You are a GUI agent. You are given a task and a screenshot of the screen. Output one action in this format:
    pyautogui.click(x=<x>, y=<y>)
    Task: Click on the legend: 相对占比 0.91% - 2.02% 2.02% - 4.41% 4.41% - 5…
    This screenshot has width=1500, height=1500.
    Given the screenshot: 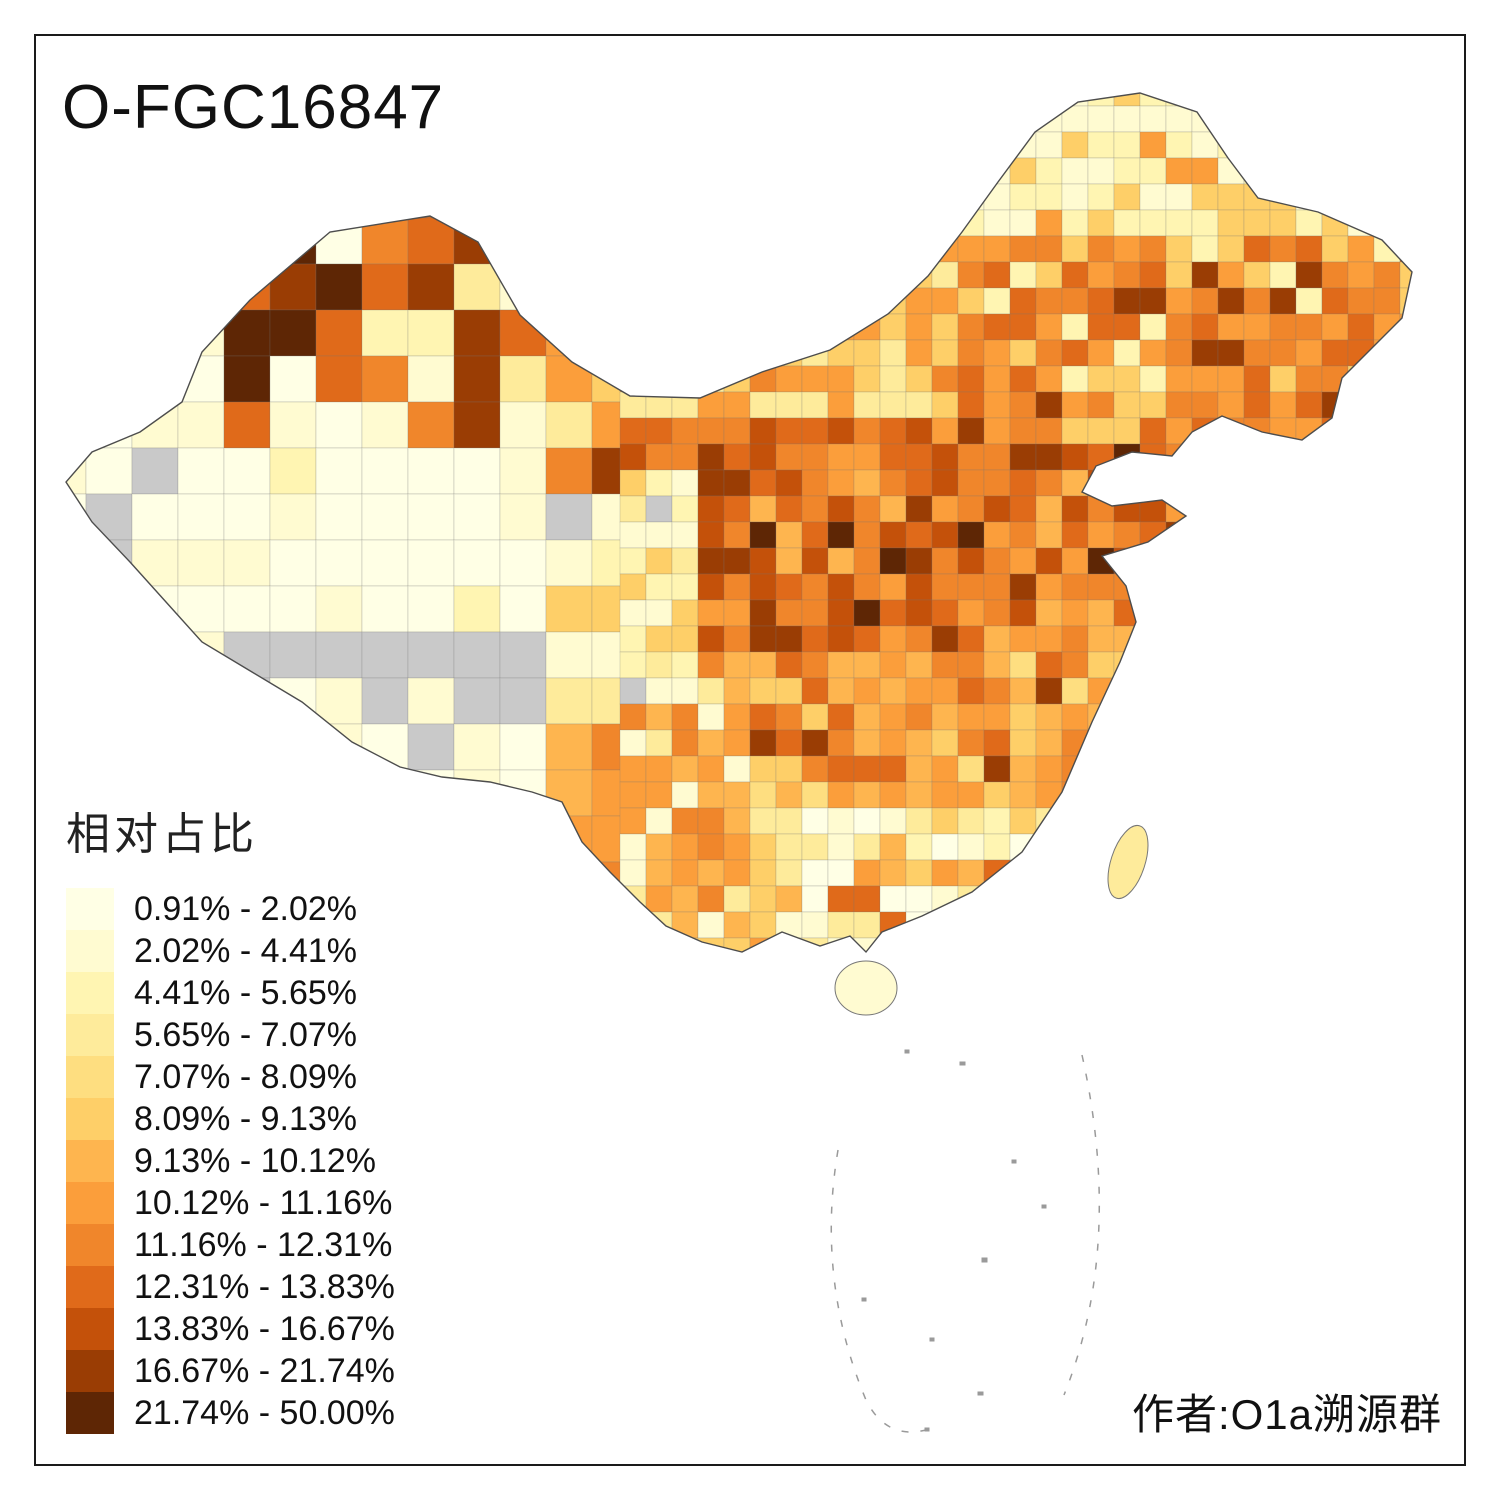 What is the action you would take?
    pyautogui.click(x=230, y=1116)
    